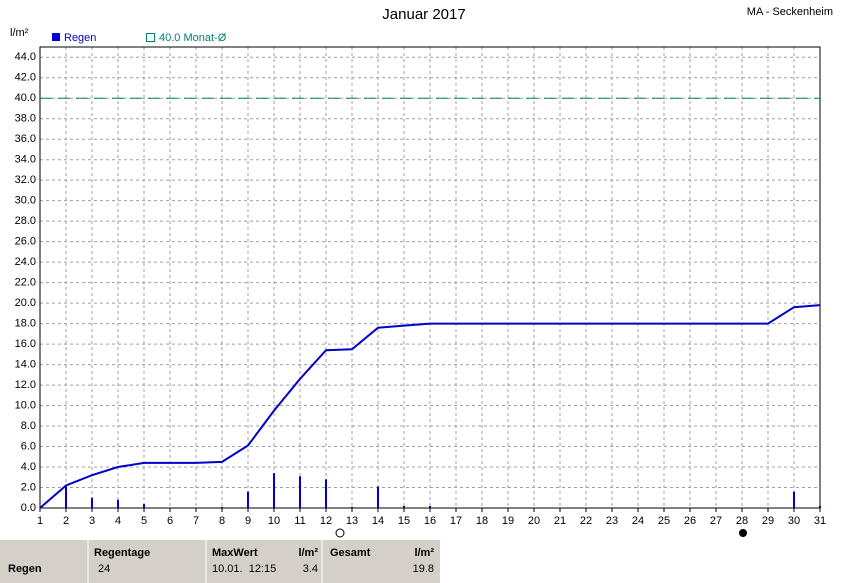 The width and height of the screenshot is (845, 583). I want to click on x-tick-label: 24, so click(638, 521).